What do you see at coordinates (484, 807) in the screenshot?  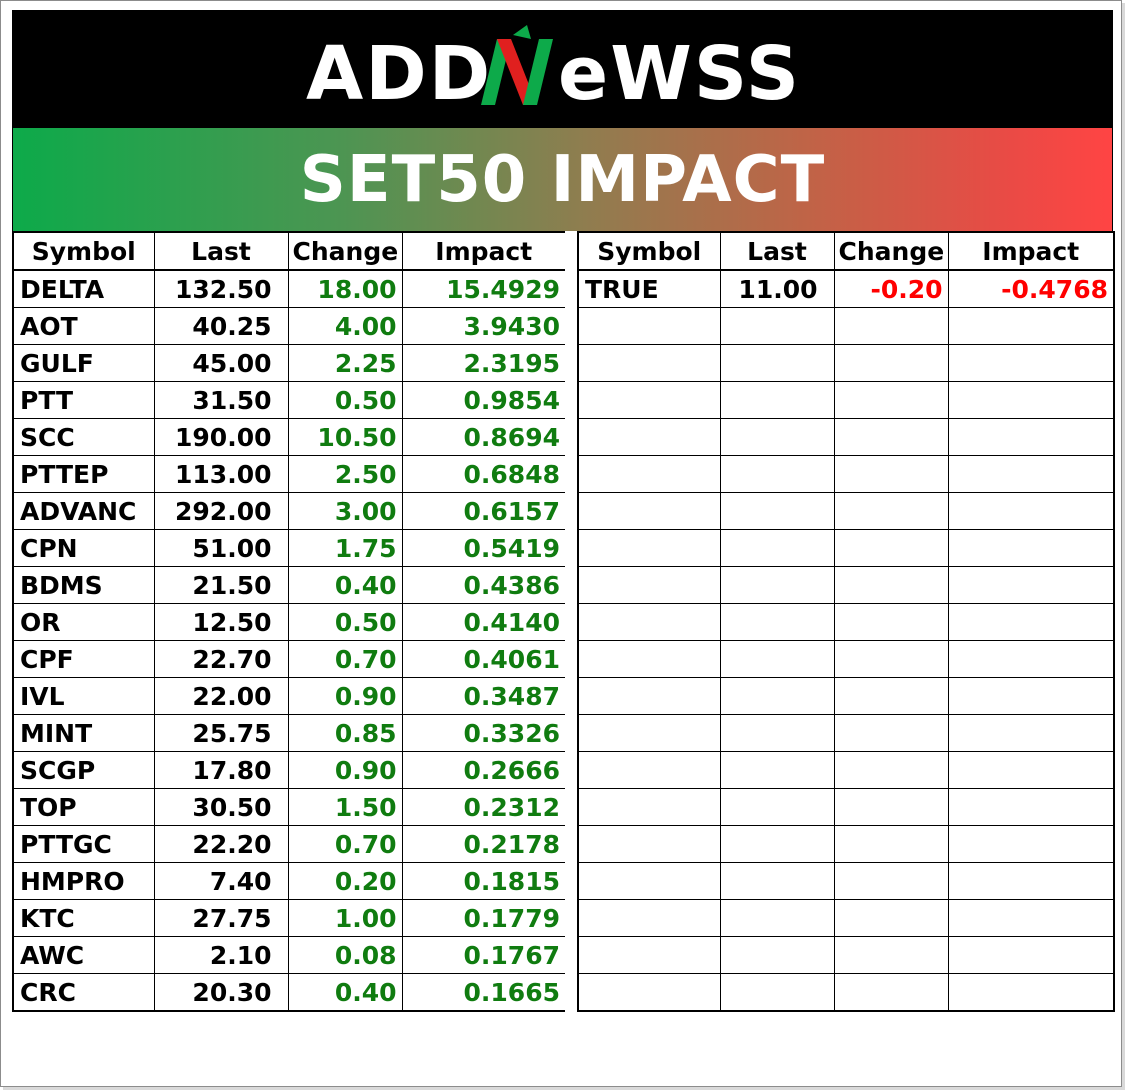 I see `impact-cell: 0.2312` at bounding box center [484, 807].